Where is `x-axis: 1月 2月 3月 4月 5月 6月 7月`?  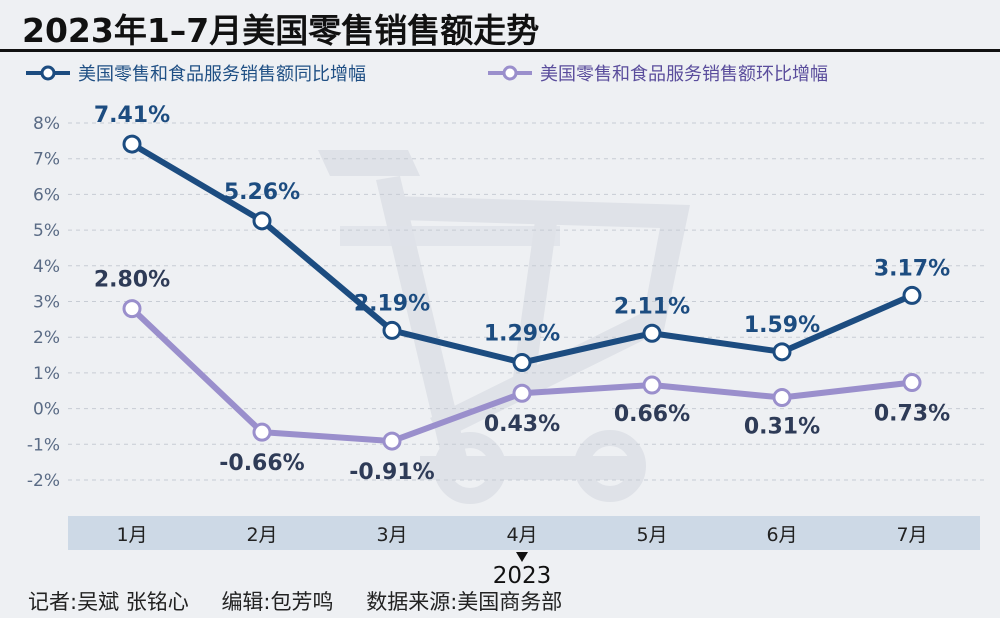 x-axis: 1月 2月 3月 4月 5月 6月 7月 is located at coordinates (521, 535).